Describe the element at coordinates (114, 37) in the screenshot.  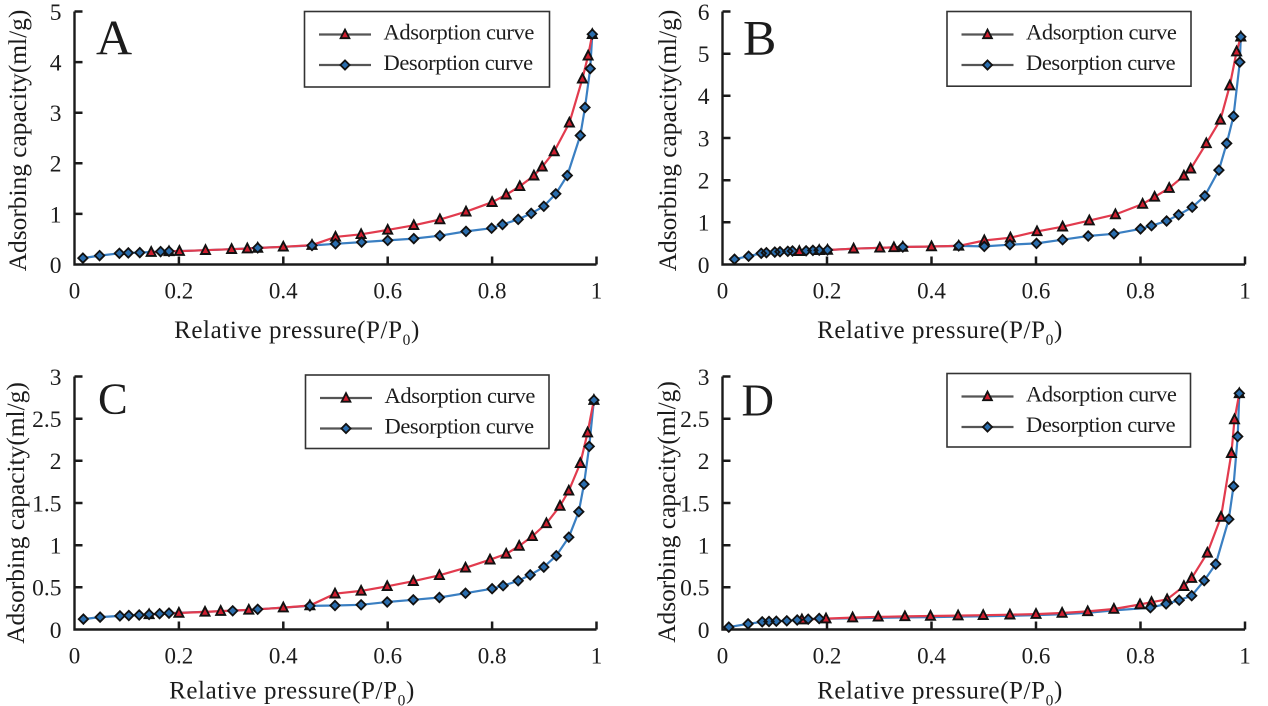
I see `svg-text: A` at that location.